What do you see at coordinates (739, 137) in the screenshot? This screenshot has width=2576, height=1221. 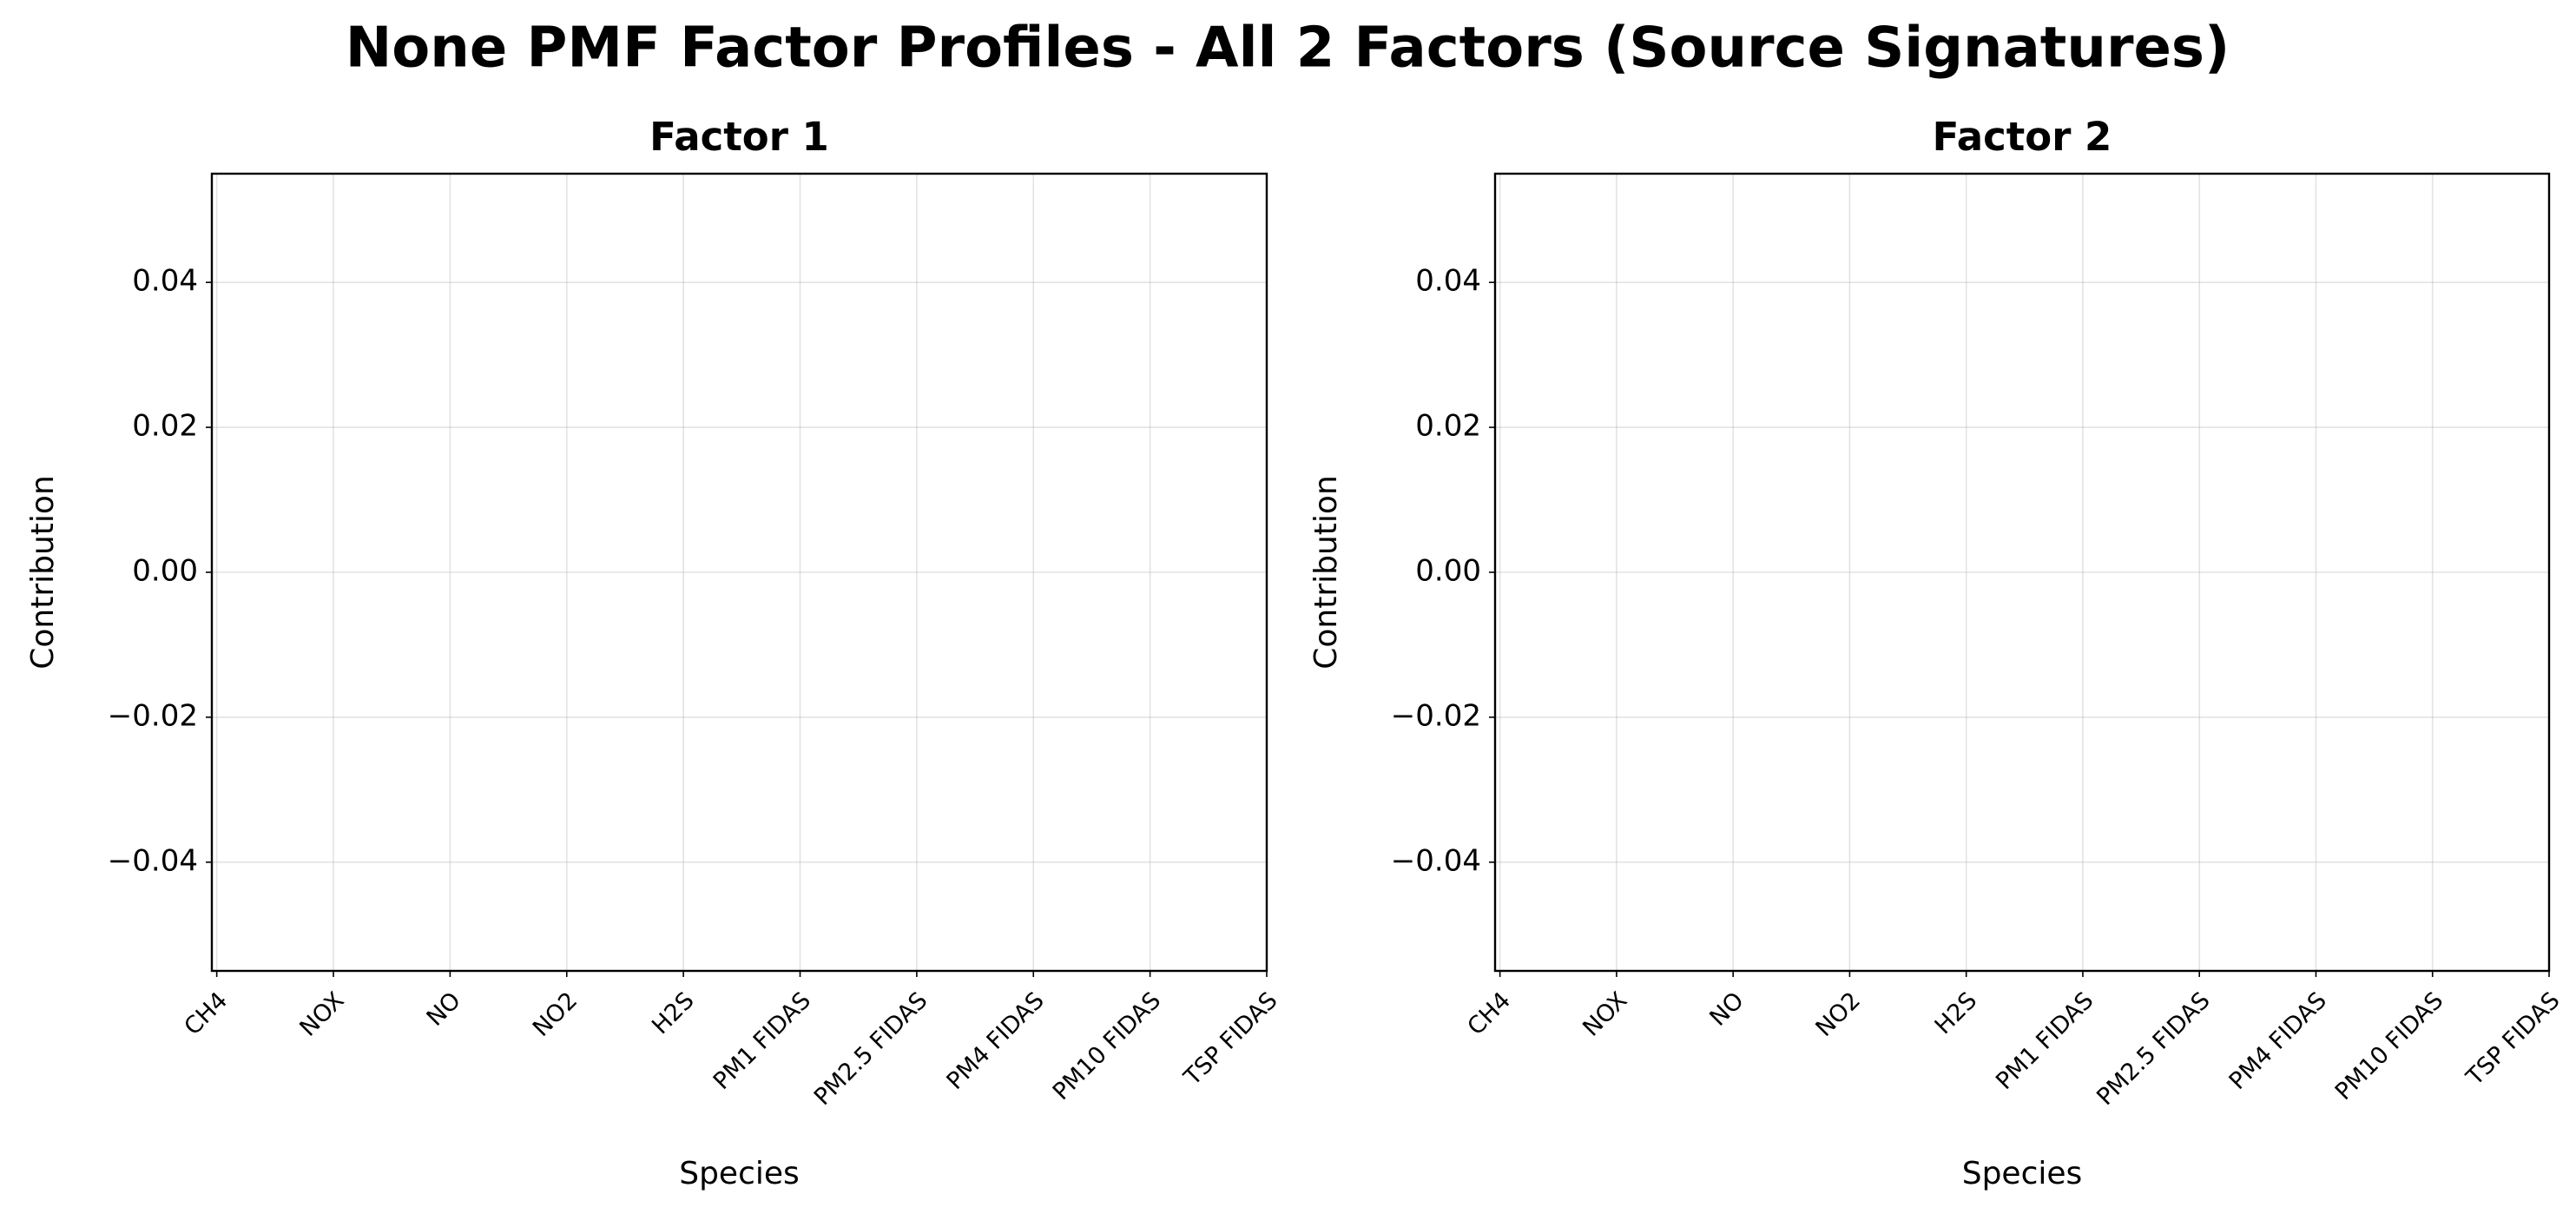 I see `subplot-title: Factor 1` at bounding box center [739, 137].